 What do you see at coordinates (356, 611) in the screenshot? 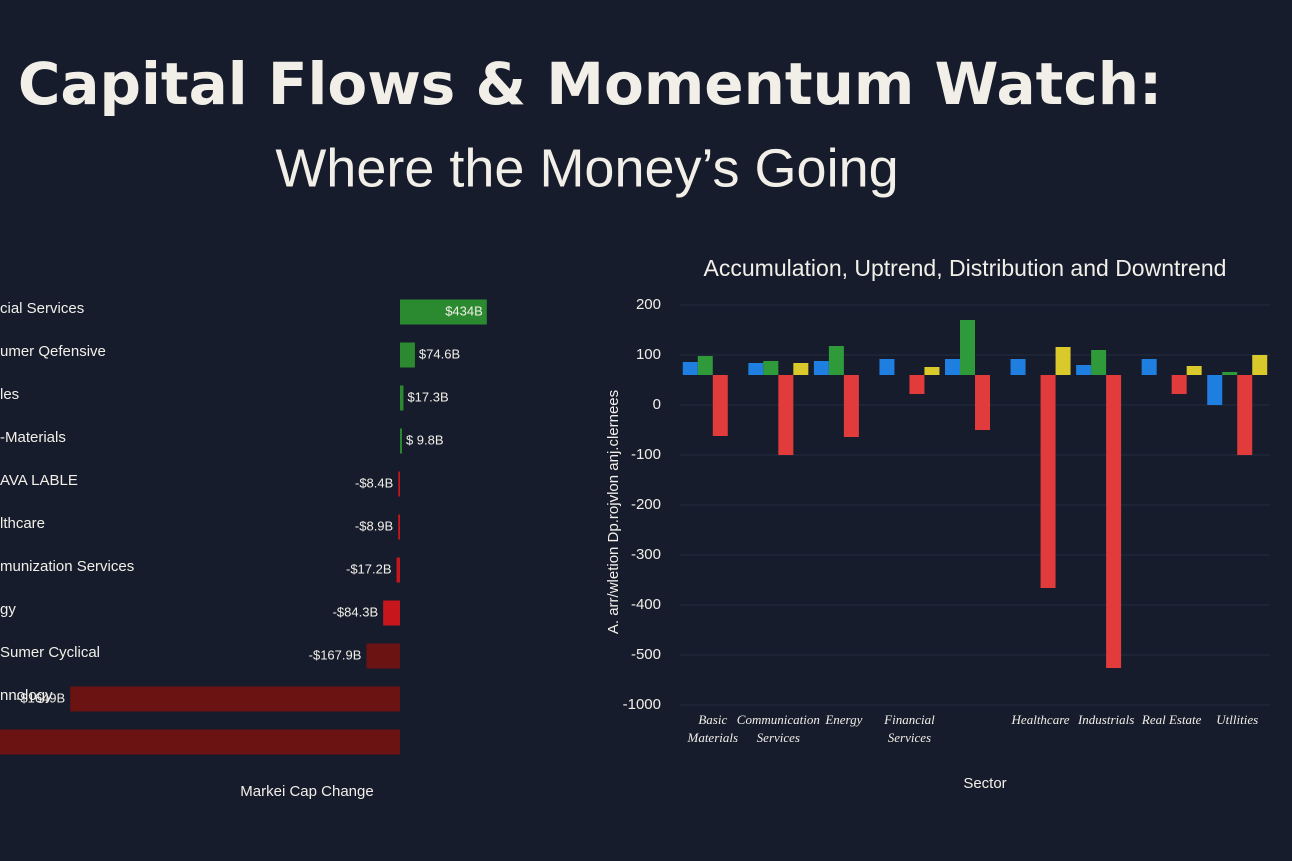
I see `value-label: -$84.3B` at bounding box center [356, 611].